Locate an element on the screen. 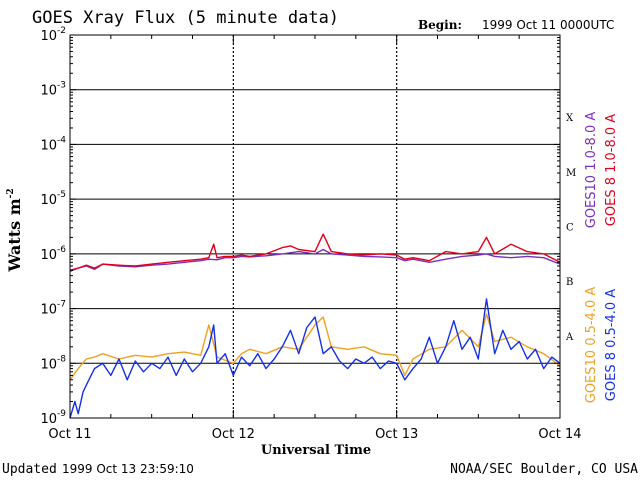 This screenshot has width=640, height=480. flare-class-labels: X M C B A is located at coordinates (570, 228).